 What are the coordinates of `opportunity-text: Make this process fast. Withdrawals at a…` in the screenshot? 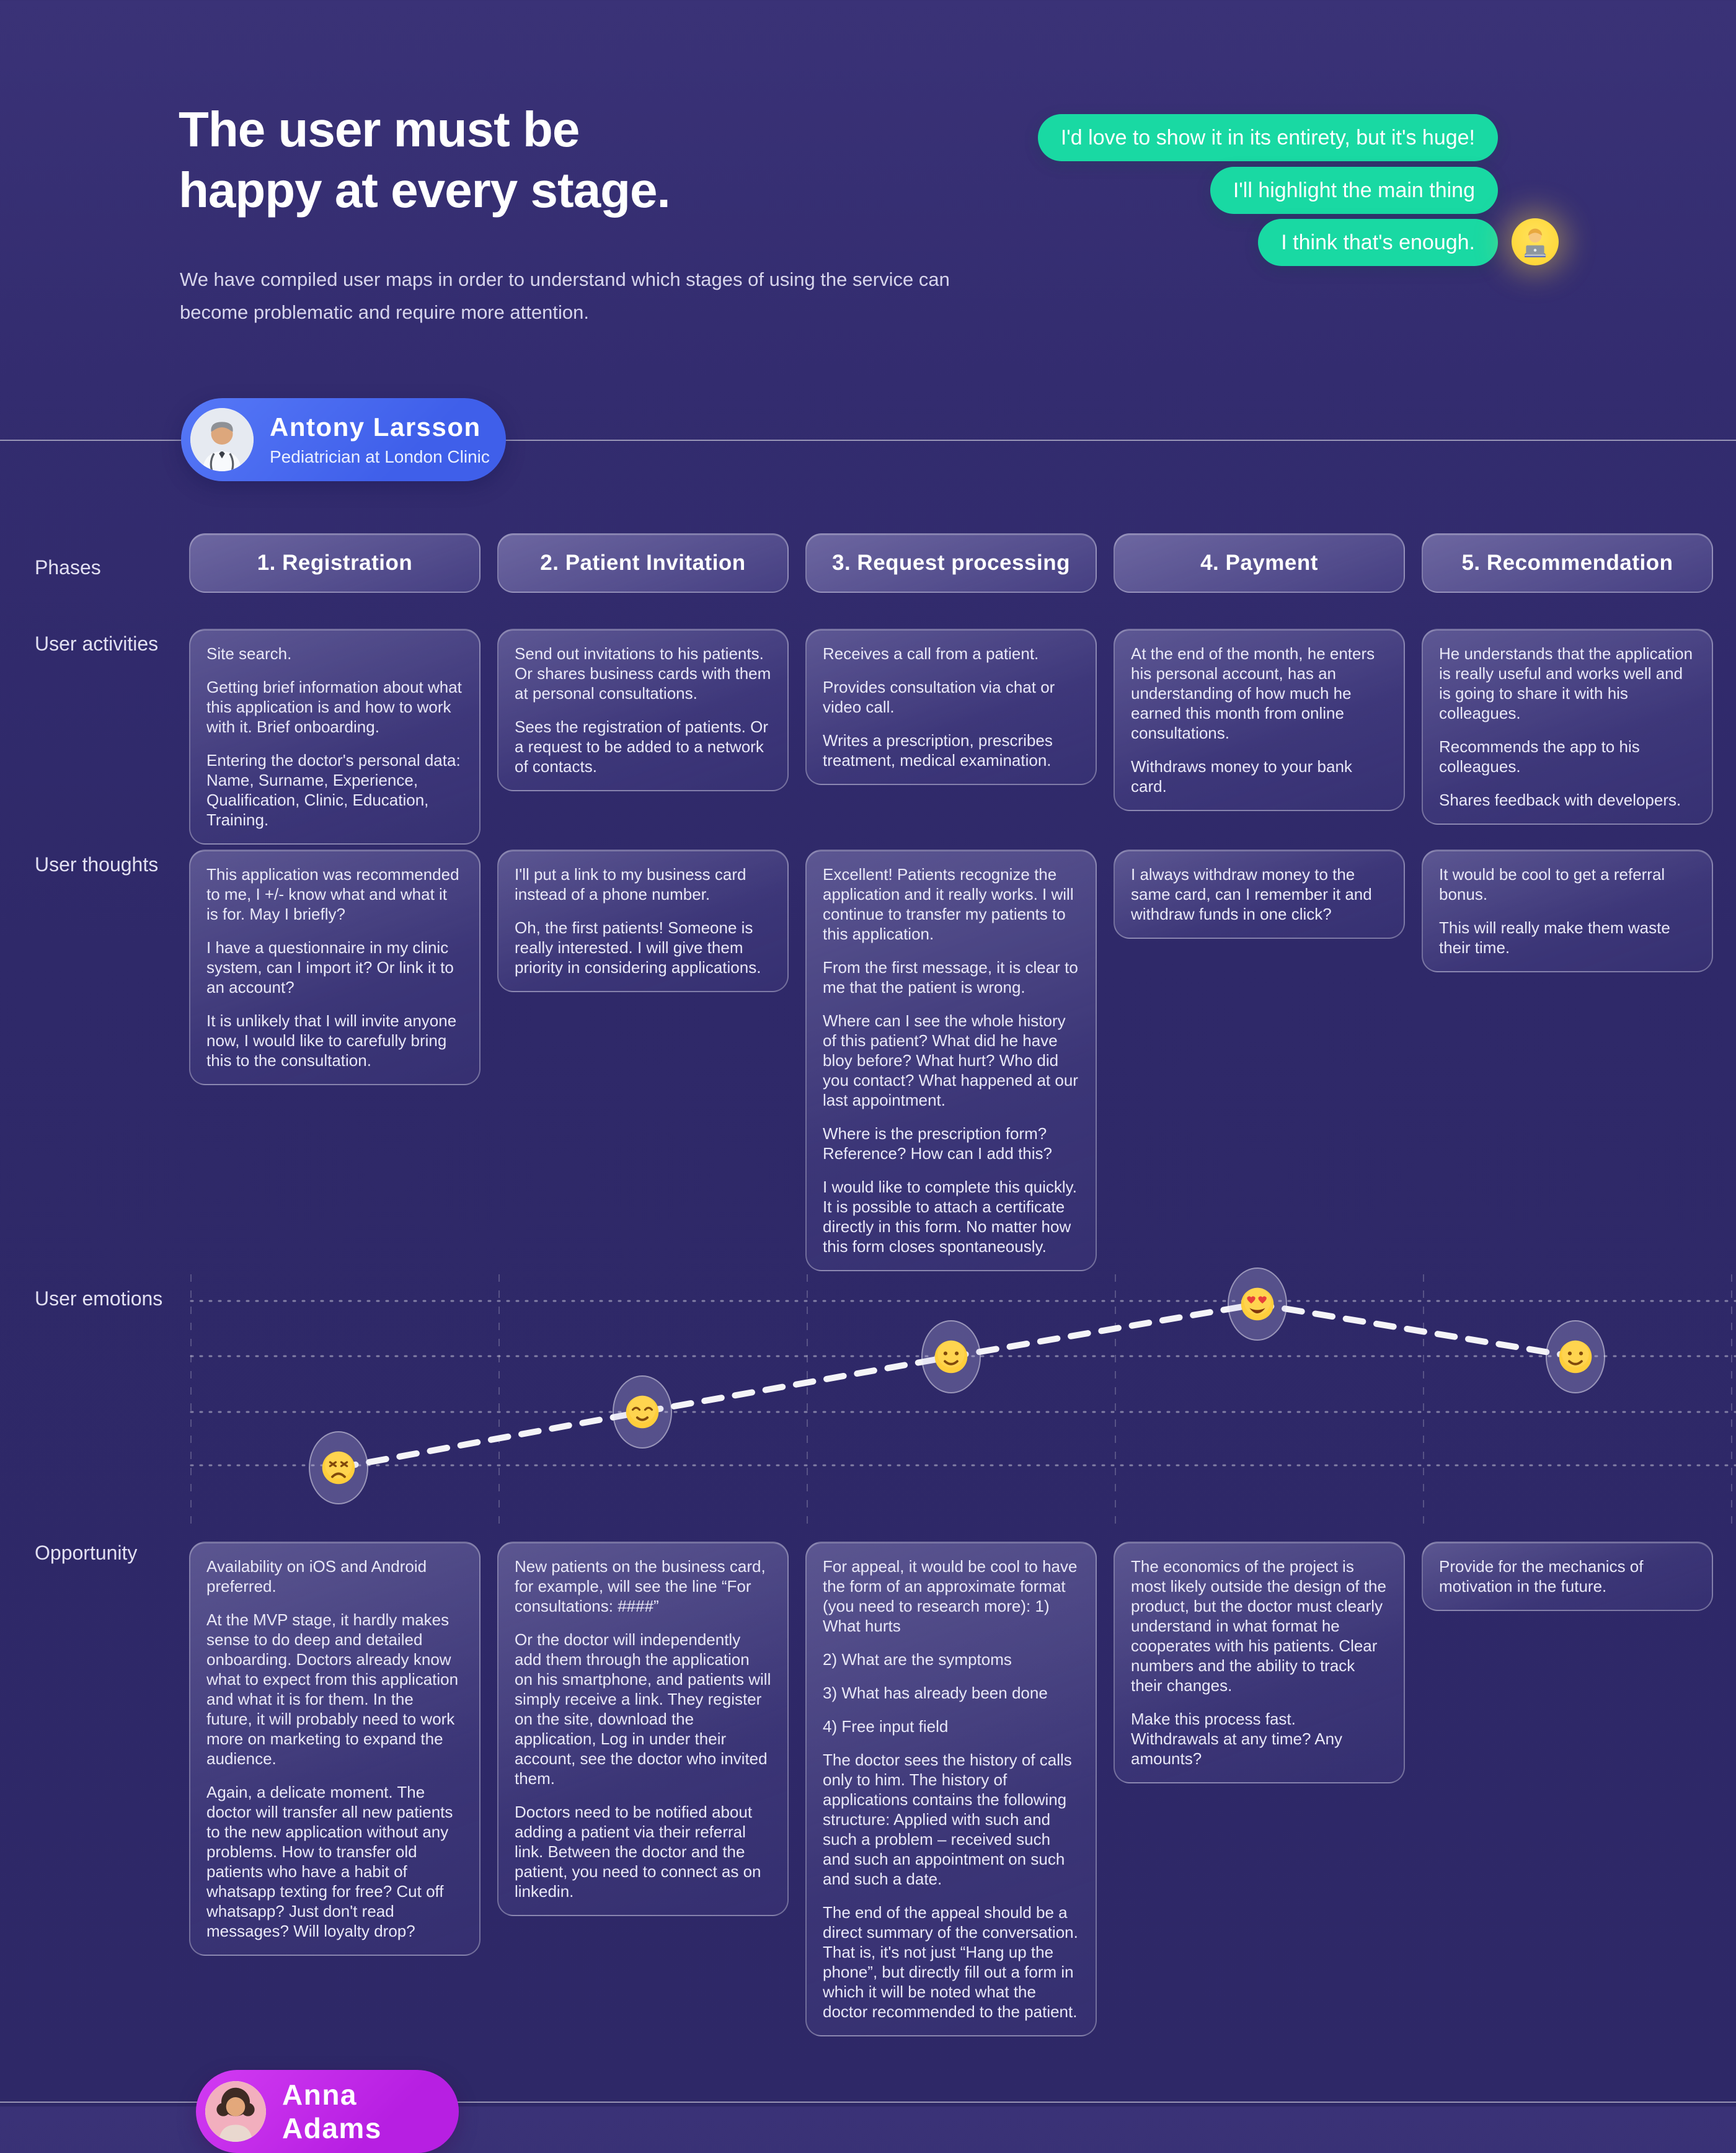 It's located at (1237, 1739).